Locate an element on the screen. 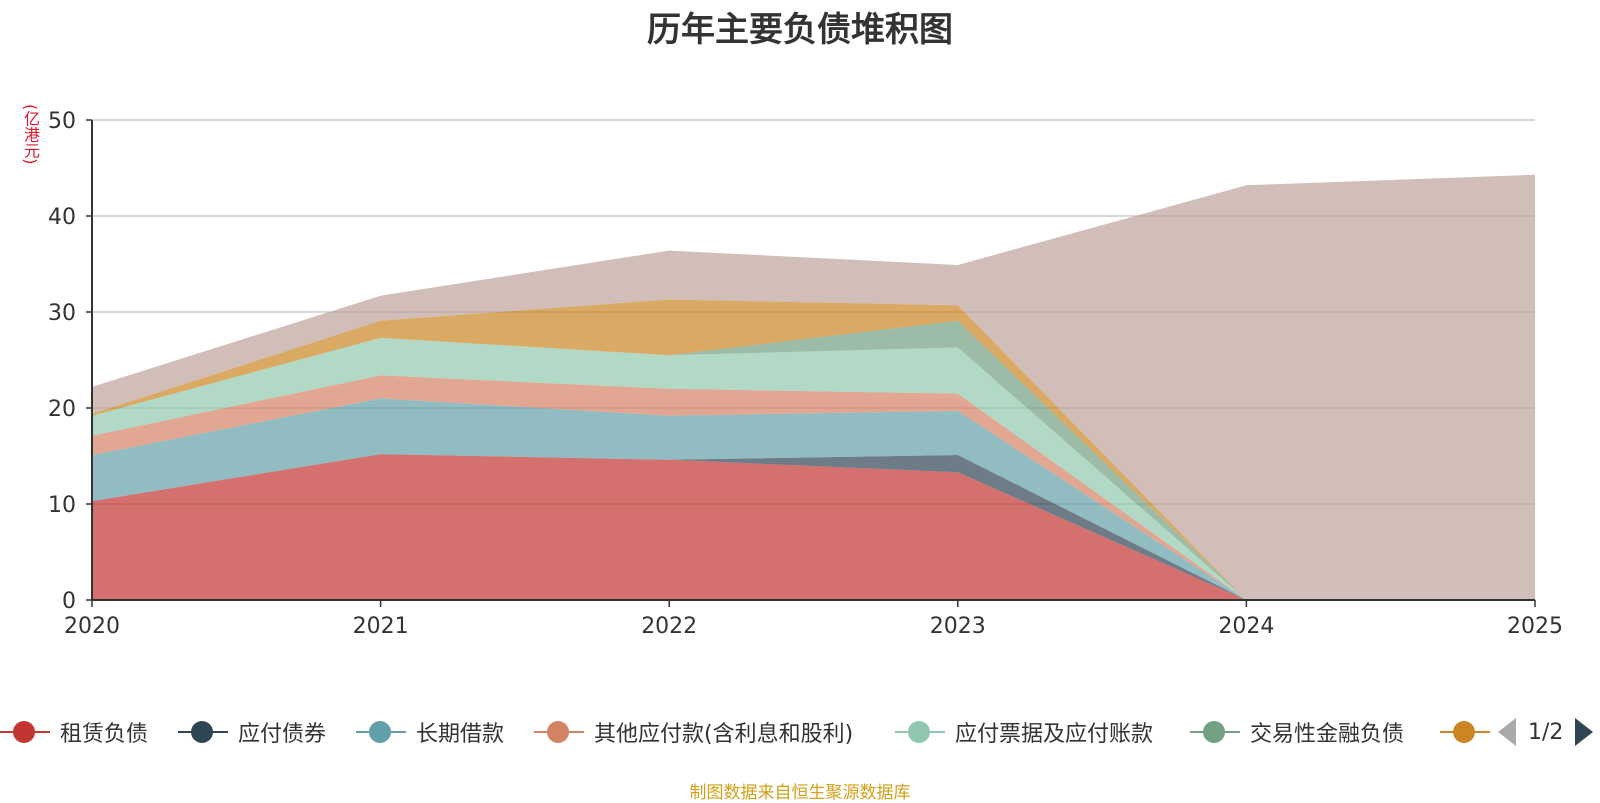 Image resolution: width=1600 pixels, height=803 pixels. y-tick-label: 30 is located at coordinates (62, 313).